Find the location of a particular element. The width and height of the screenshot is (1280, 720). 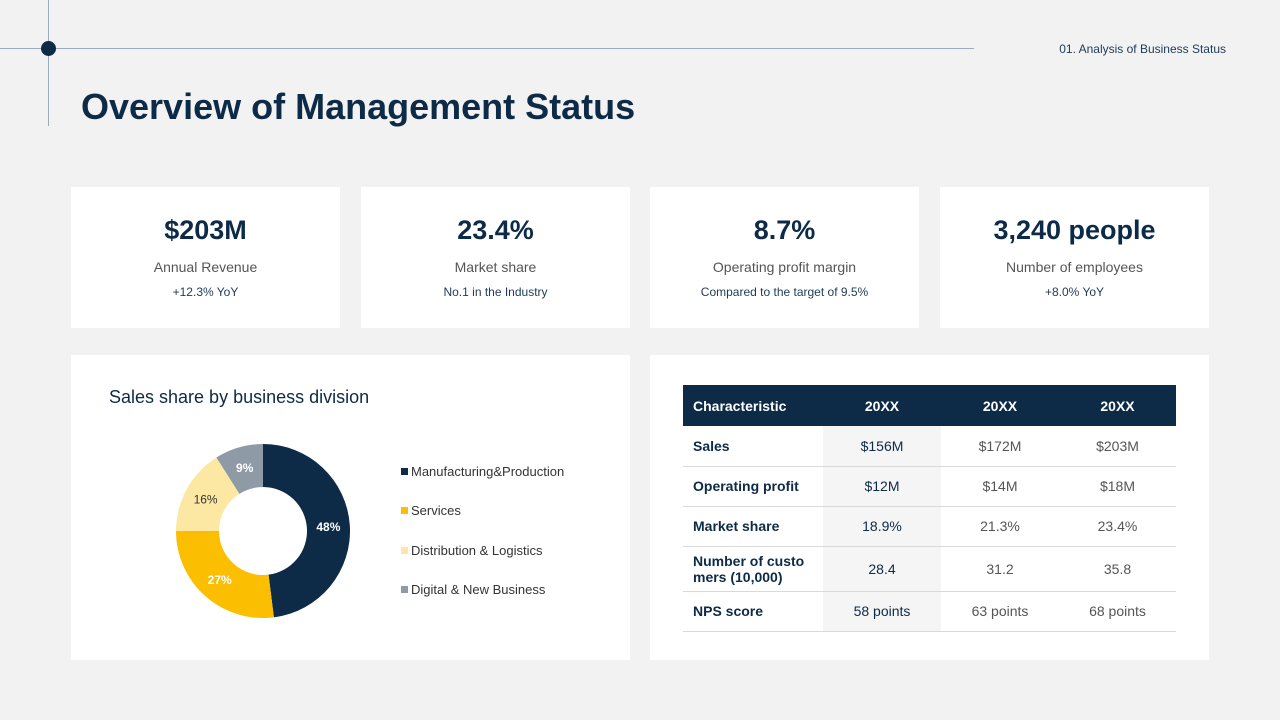

legend-label: Distribution & Logistics is located at coordinates (477, 550).